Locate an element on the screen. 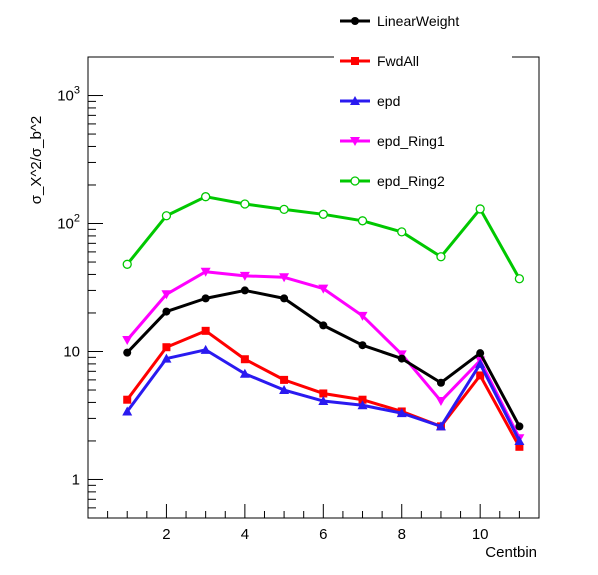 The height and width of the screenshot is (575, 598). legend: LinearWeight FwdAll epd epd_Ring1 epd_Ring2 is located at coordinates (423, 105).